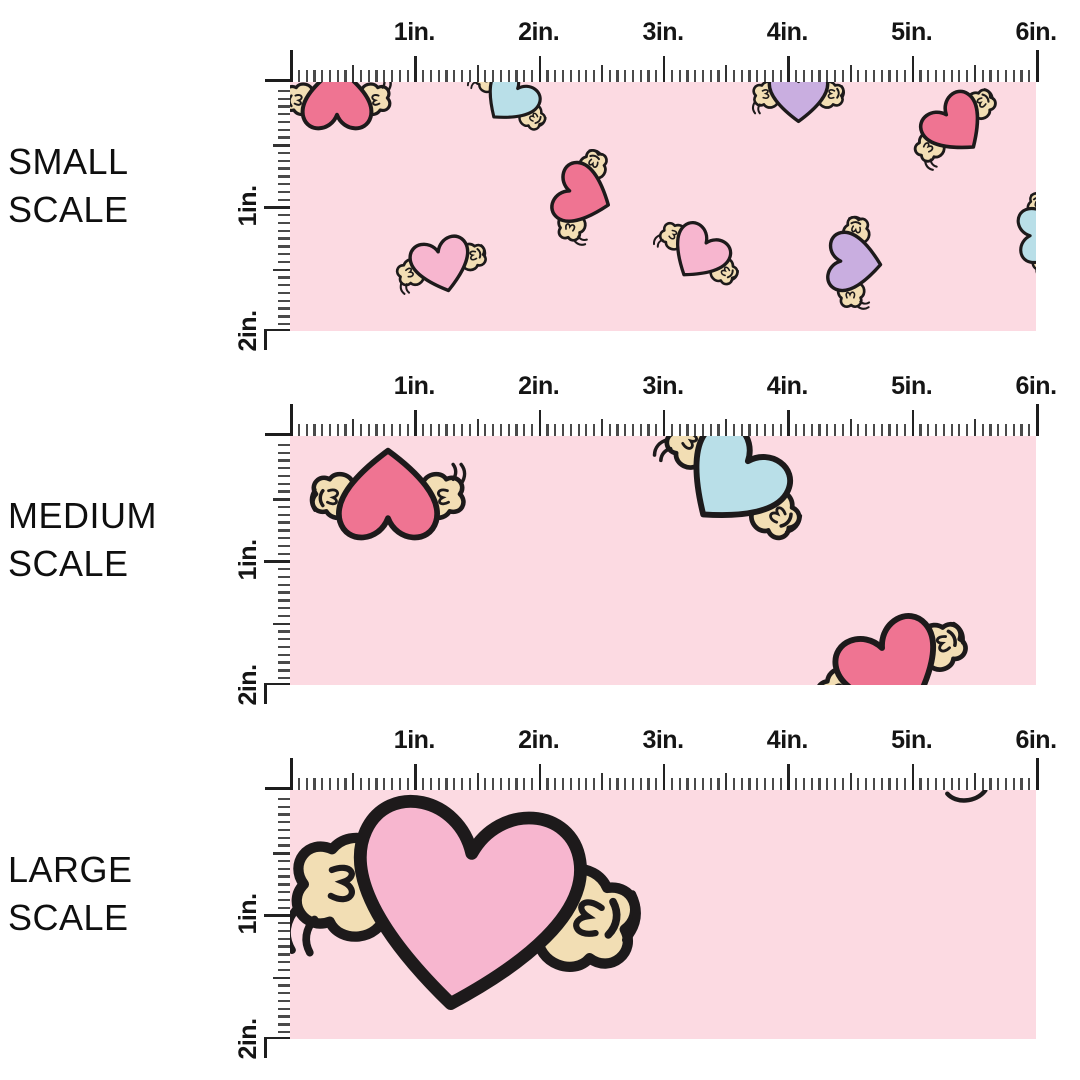 The height and width of the screenshot is (1080, 1080). Describe the element at coordinates (967, 800) in the screenshot. I see `motion-line-mark` at that location.